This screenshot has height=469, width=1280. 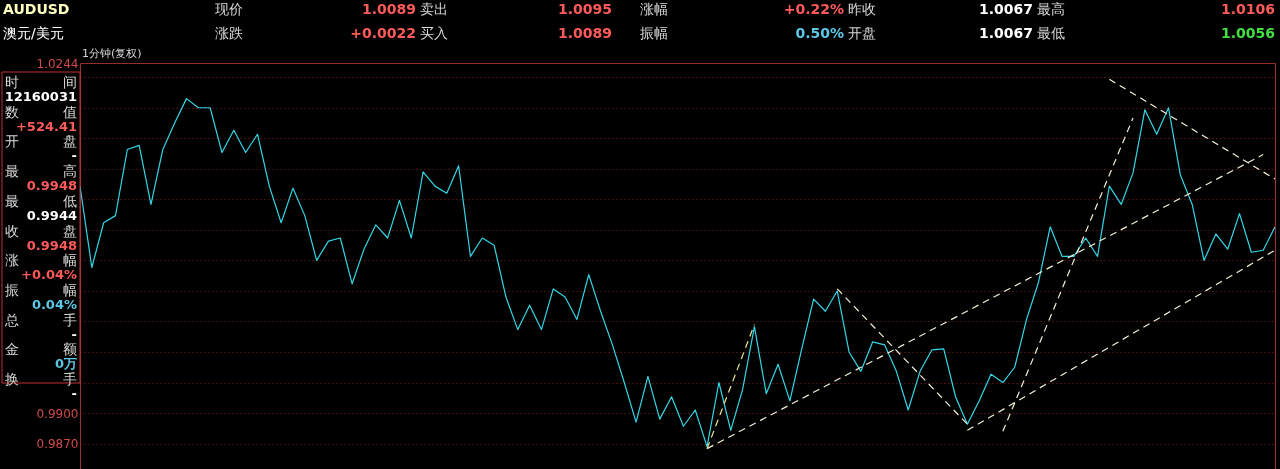 I want to click on text: 额, so click(x=70, y=349).